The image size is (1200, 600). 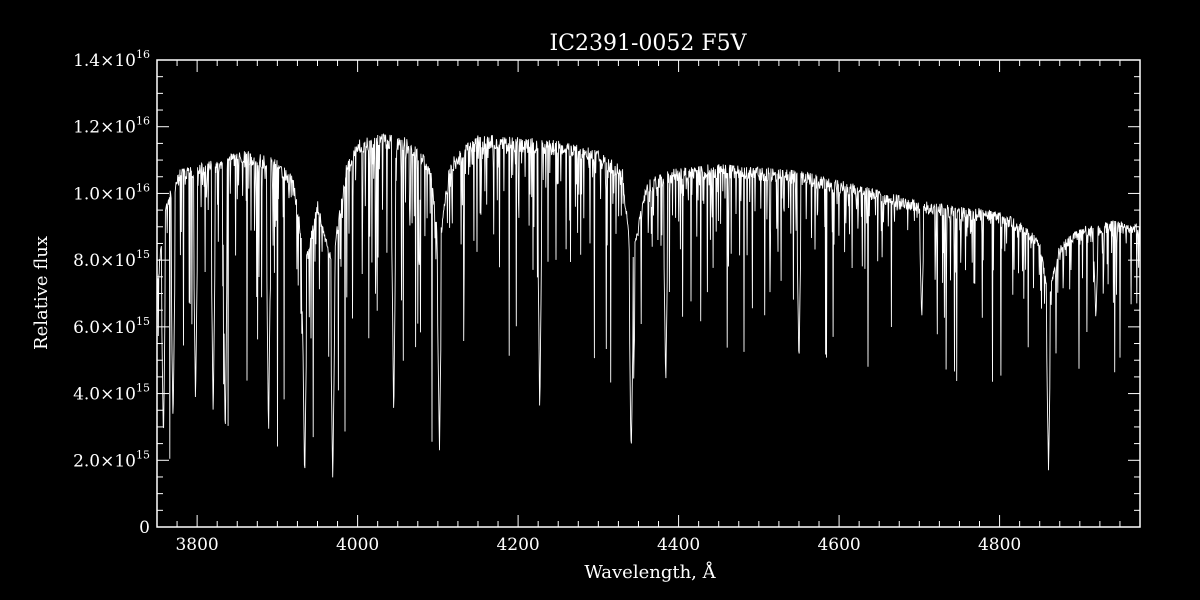 I want to click on y-tick-label: 8.0×10¹⁵, so click(x=111, y=259).